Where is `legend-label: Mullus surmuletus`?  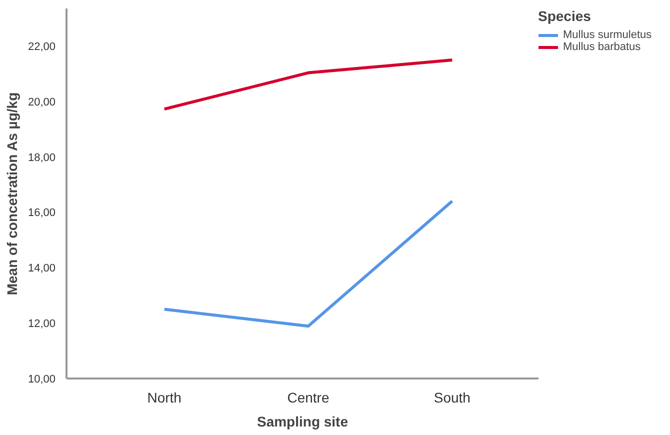 legend-label: Mullus surmuletus is located at coordinates (607, 35).